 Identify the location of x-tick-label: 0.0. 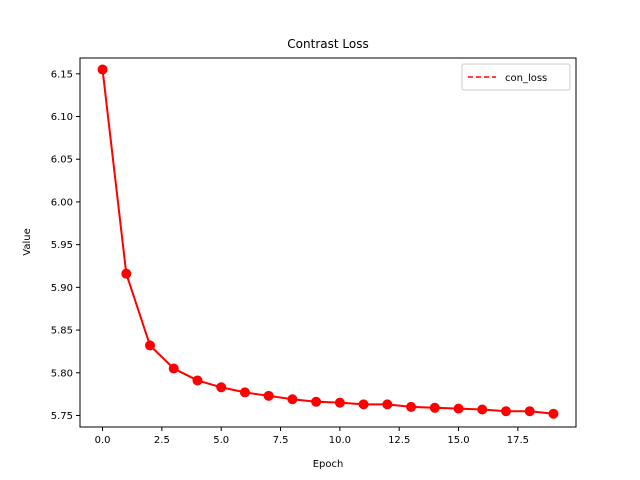
(103, 440).